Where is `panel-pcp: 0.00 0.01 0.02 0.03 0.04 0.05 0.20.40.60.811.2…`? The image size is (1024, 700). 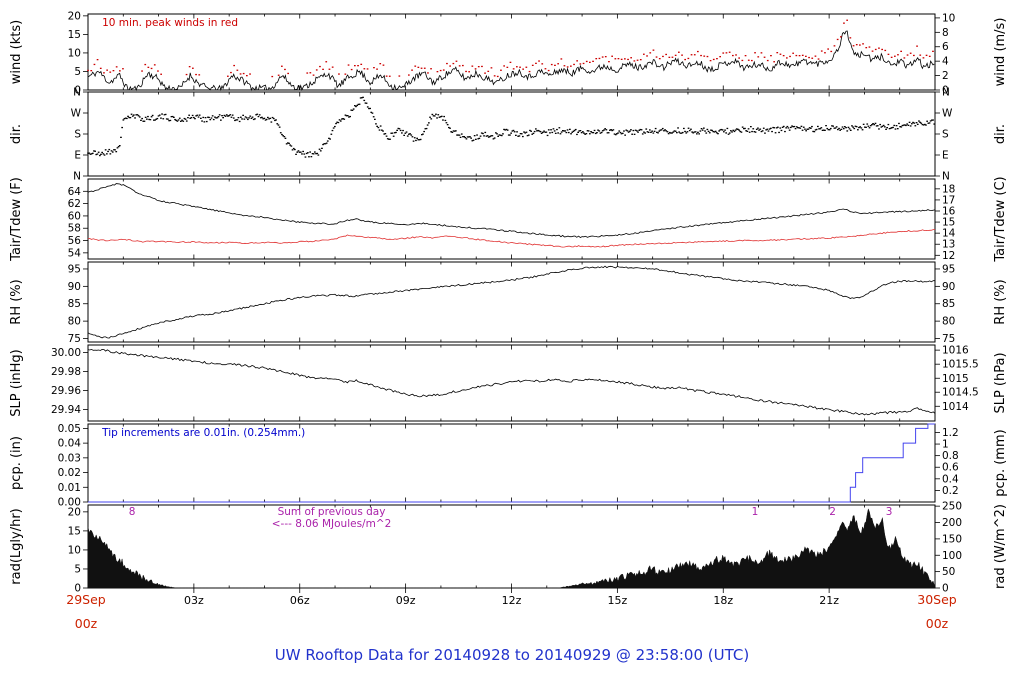
panel-pcp: 0.00 0.01 0.02 0.03 0.04 0.05 0.20.40.60.811.2… is located at coordinates (508, 466).